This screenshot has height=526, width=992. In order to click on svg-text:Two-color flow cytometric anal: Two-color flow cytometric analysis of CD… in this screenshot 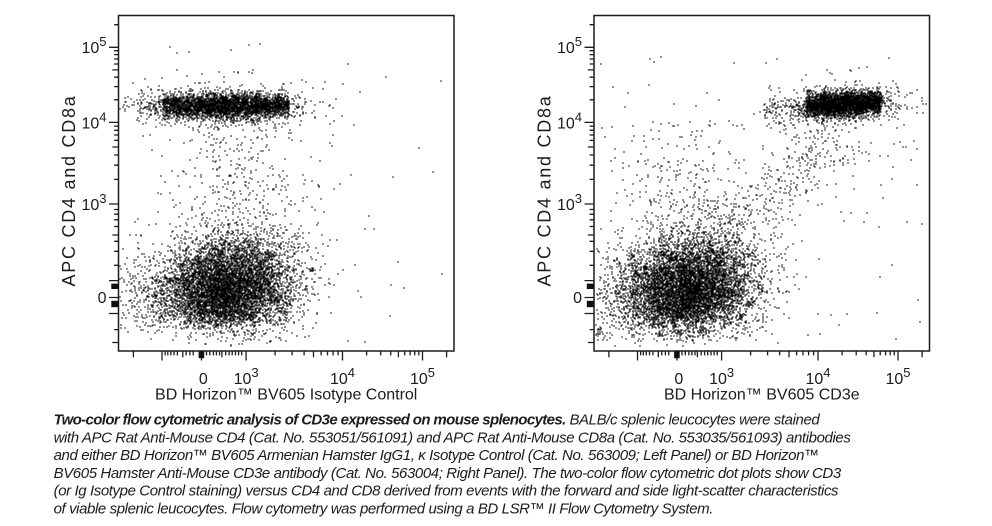, I will do `click(437, 420)`.